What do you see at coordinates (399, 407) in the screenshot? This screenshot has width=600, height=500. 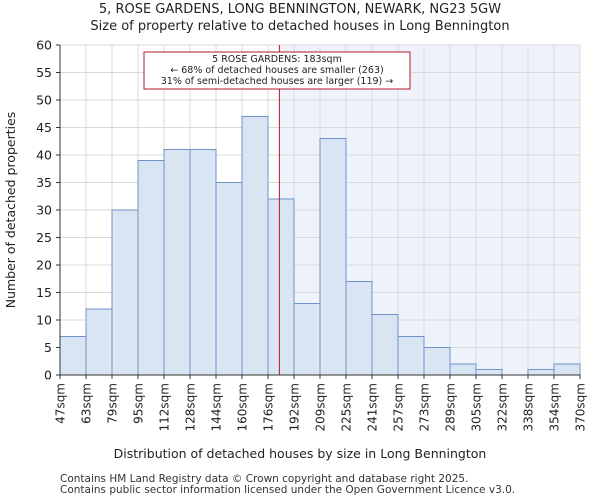 I see `x-tick-label-13: 257sqm` at bounding box center [399, 407].